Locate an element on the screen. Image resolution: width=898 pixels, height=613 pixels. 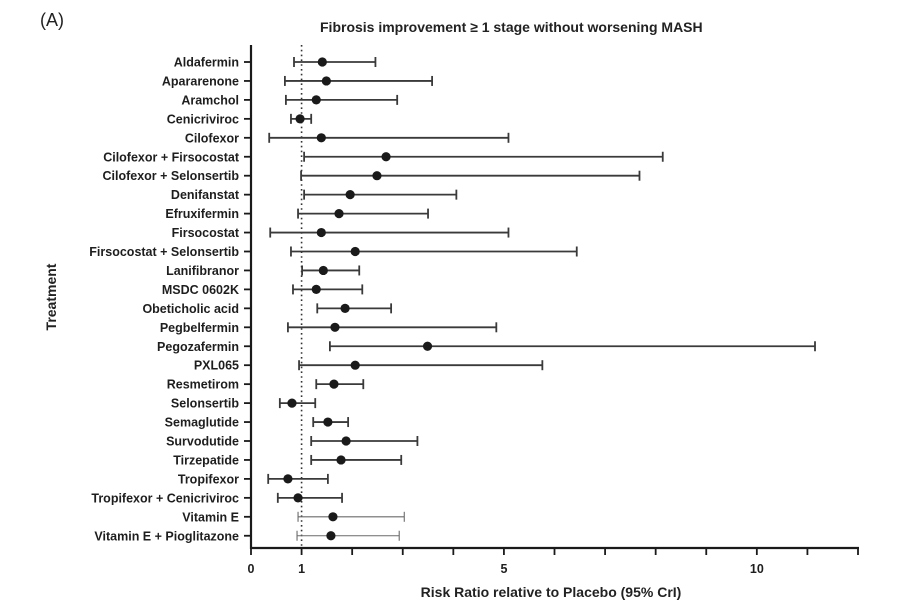
forest-row: Firsocostat + Selonsertib is located at coordinates (333, 252).